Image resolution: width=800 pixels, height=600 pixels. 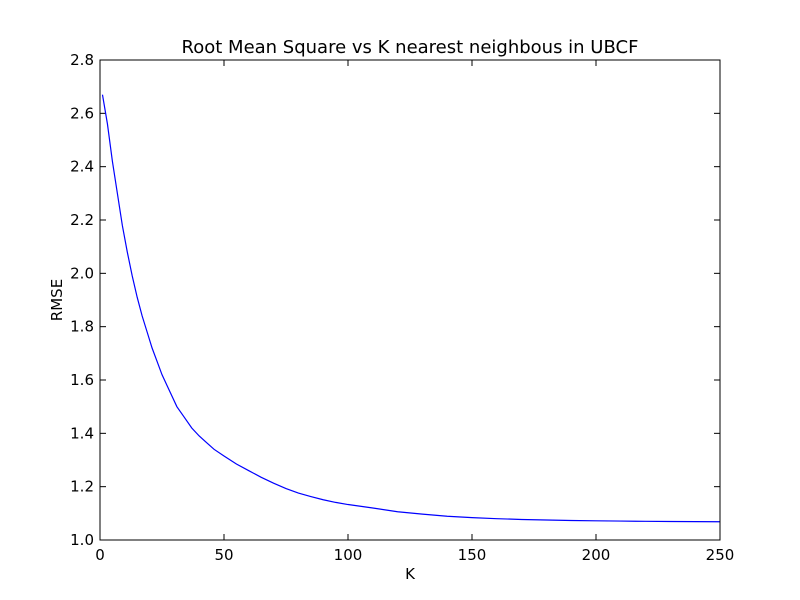 I want to click on y-tick-label: 2.2, so click(x=82, y=220).